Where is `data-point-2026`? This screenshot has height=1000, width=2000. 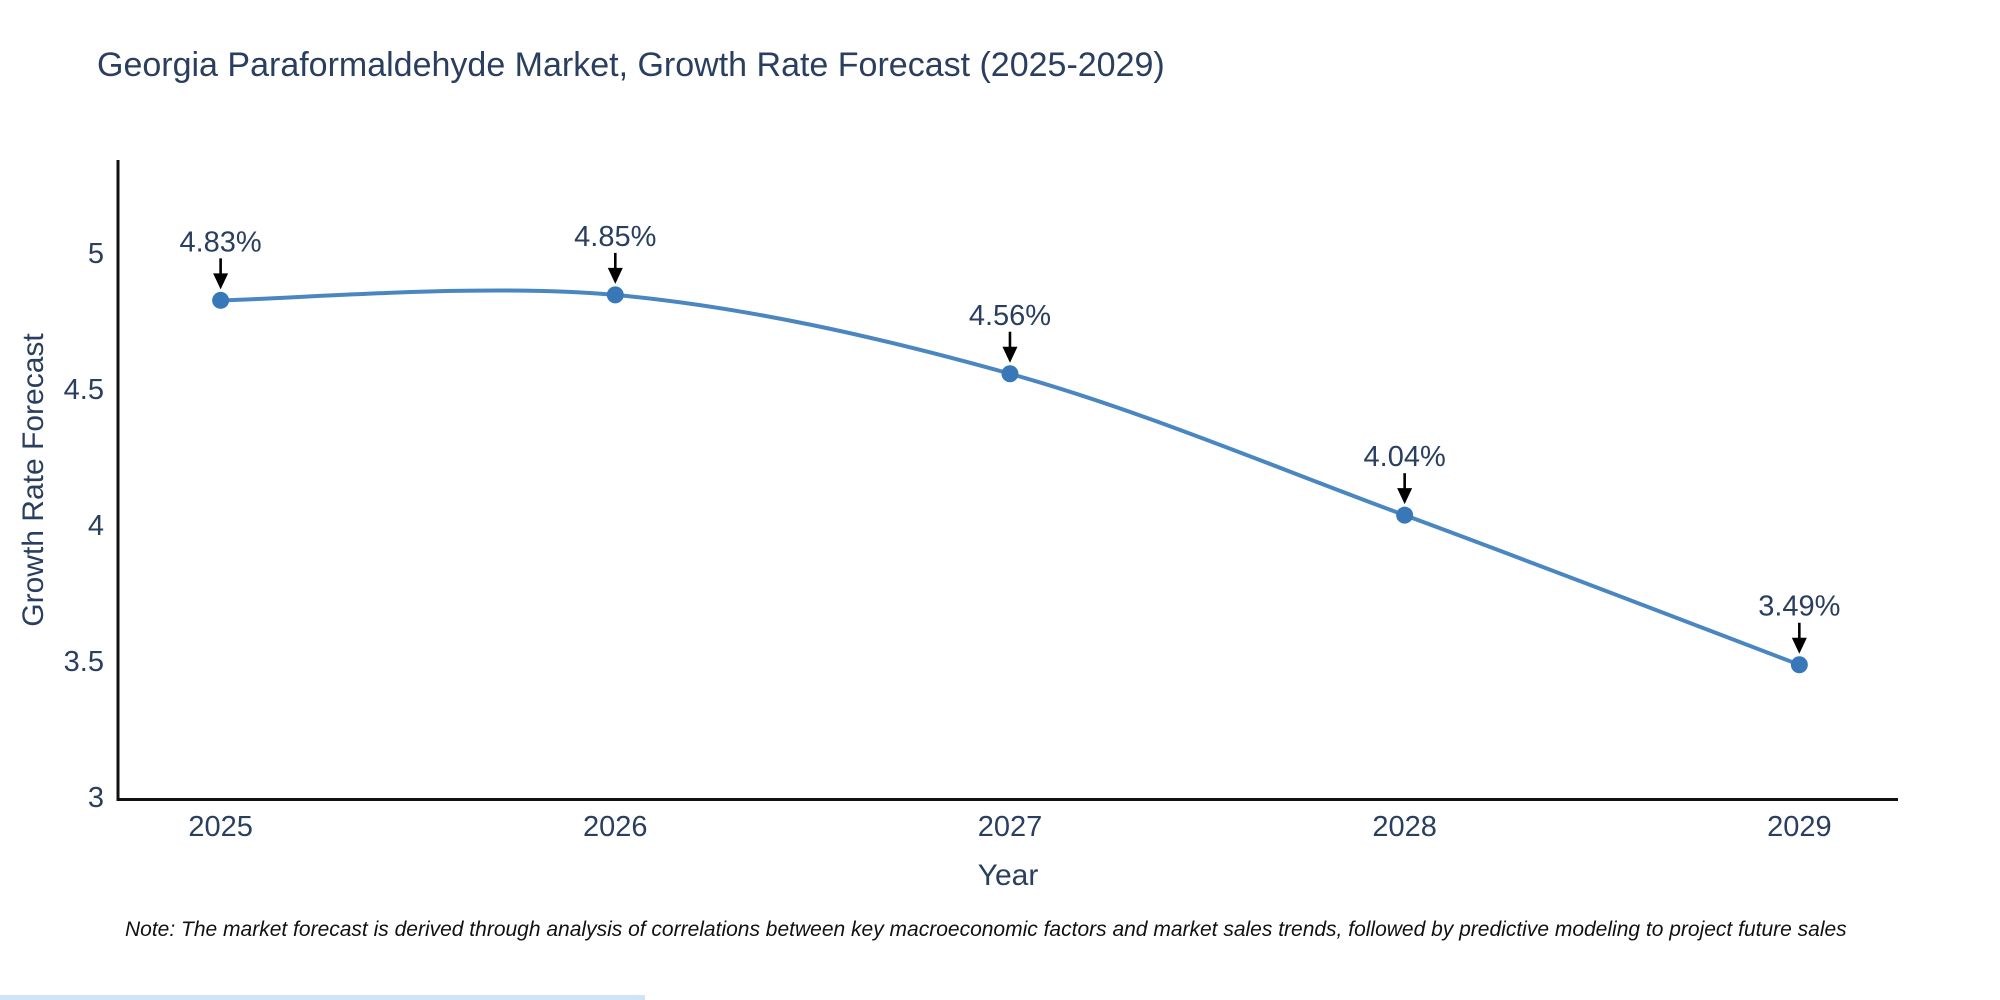 data-point-2026 is located at coordinates (615, 295).